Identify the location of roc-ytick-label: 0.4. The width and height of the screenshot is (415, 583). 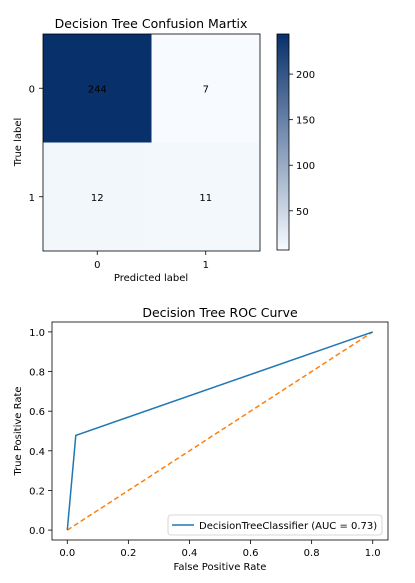
(37, 452).